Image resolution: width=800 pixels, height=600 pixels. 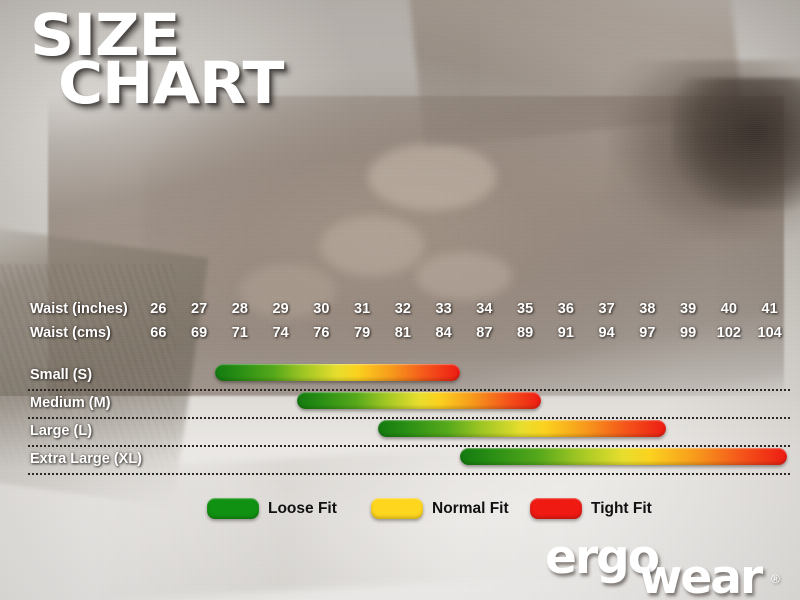 What do you see at coordinates (484, 309) in the screenshot?
I see `waist-inches-value-8: 34` at bounding box center [484, 309].